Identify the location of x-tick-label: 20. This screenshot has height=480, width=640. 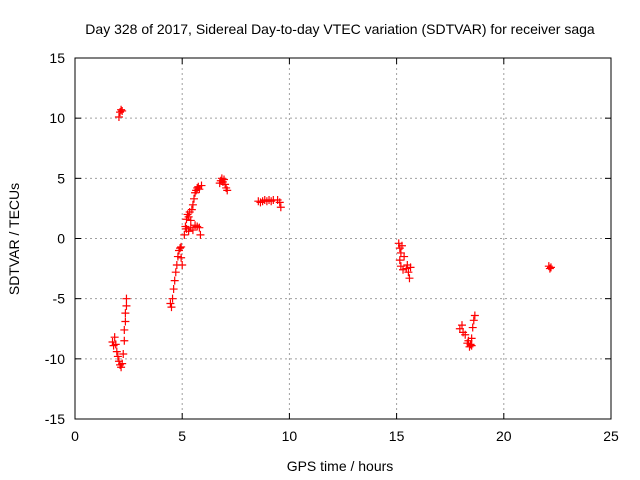
(504, 436).